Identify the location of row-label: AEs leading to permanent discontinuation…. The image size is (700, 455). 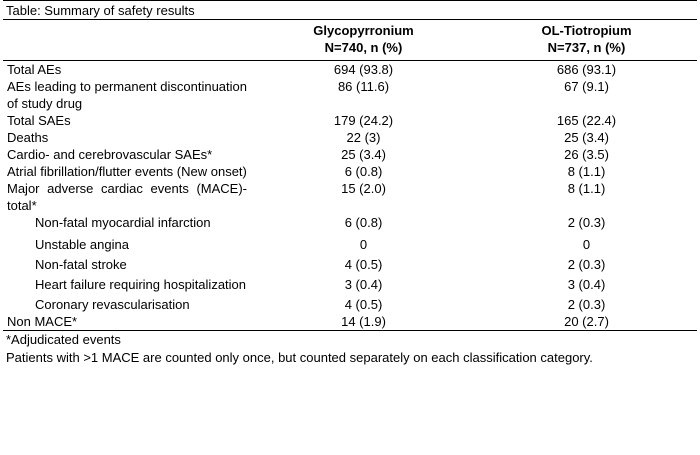
(127, 95).